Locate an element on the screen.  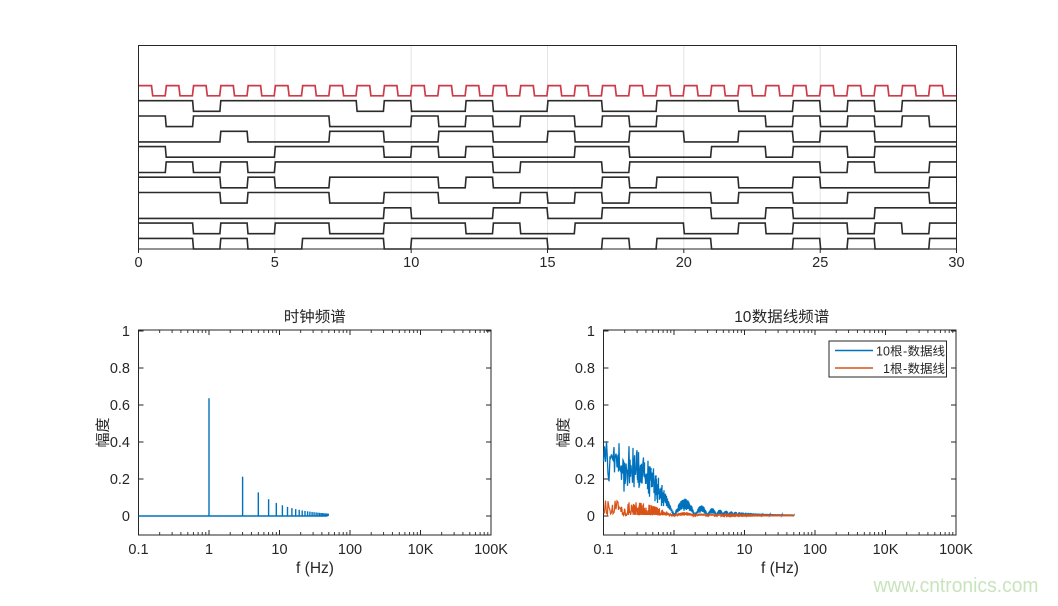
svg-text: www.cntronics.com is located at coordinates (956, 585).